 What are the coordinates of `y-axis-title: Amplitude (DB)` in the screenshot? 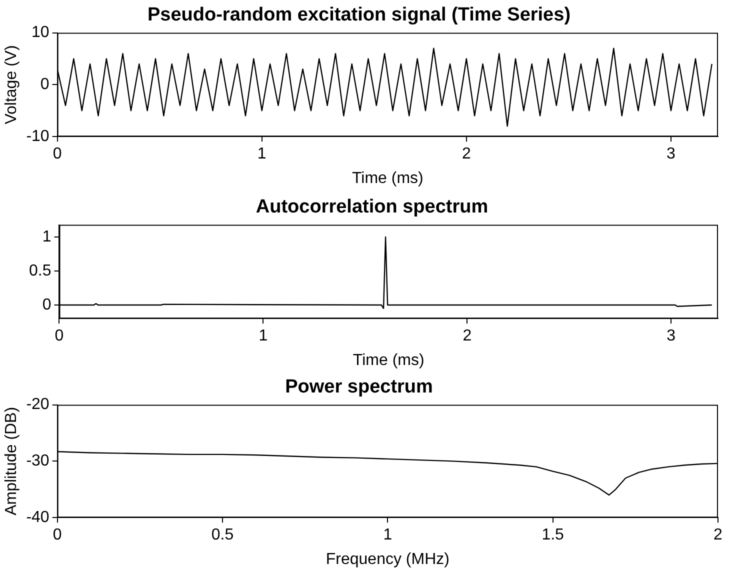 It's located at (11, 461).